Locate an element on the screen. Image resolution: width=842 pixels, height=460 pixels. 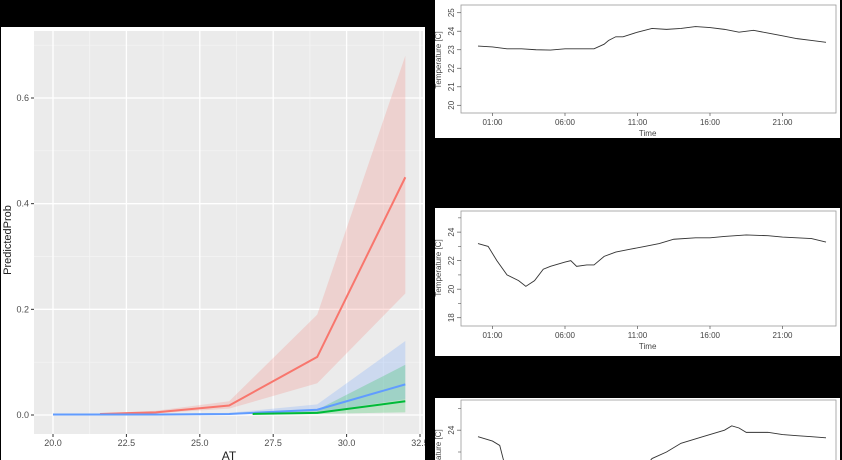
y-tick-label: 0.2 is located at coordinates (22, 309).